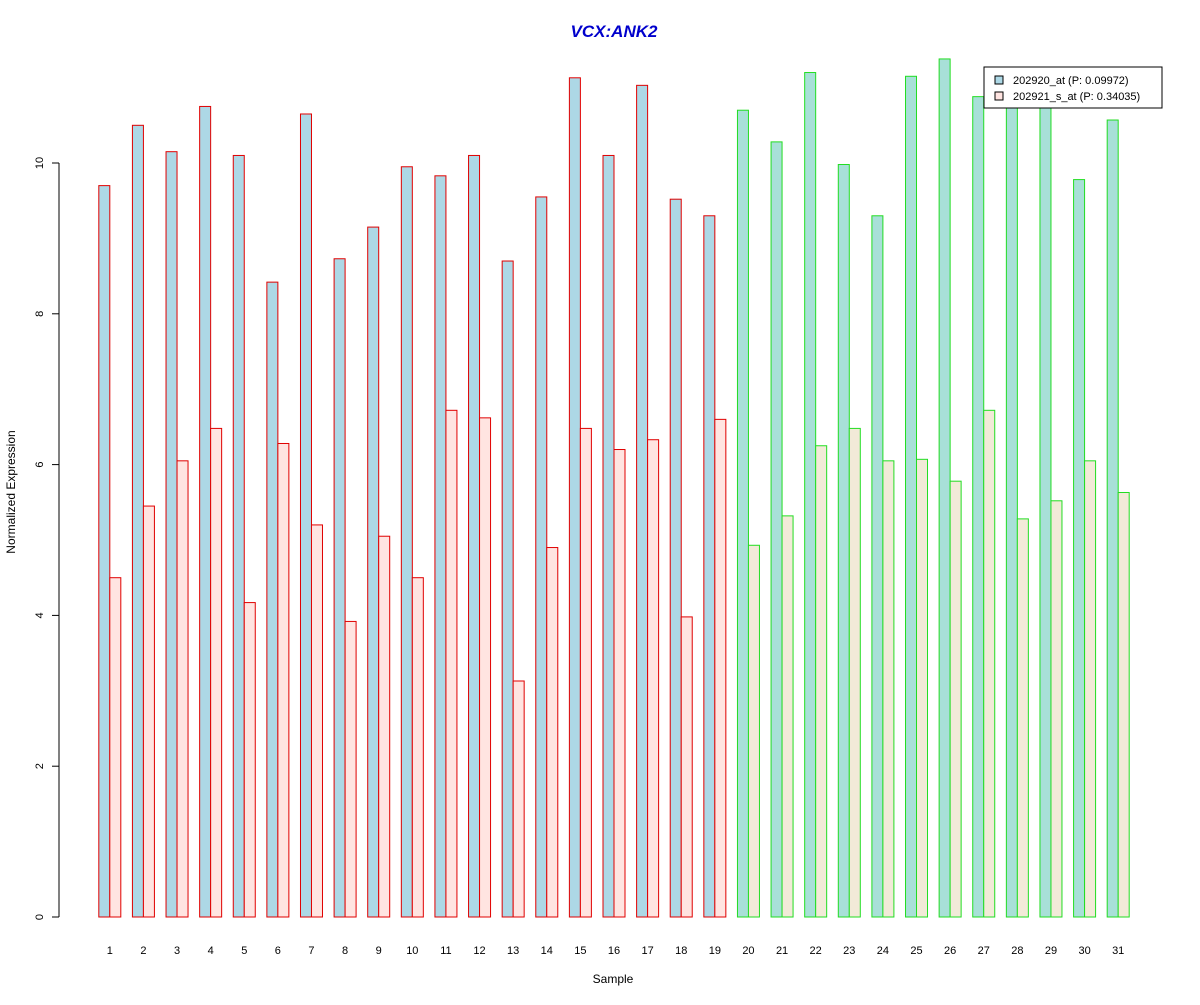 The height and width of the screenshot is (1005, 1200). Describe the element at coordinates (1051, 951) in the screenshot. I see `x-tick-label: 29` at that location.